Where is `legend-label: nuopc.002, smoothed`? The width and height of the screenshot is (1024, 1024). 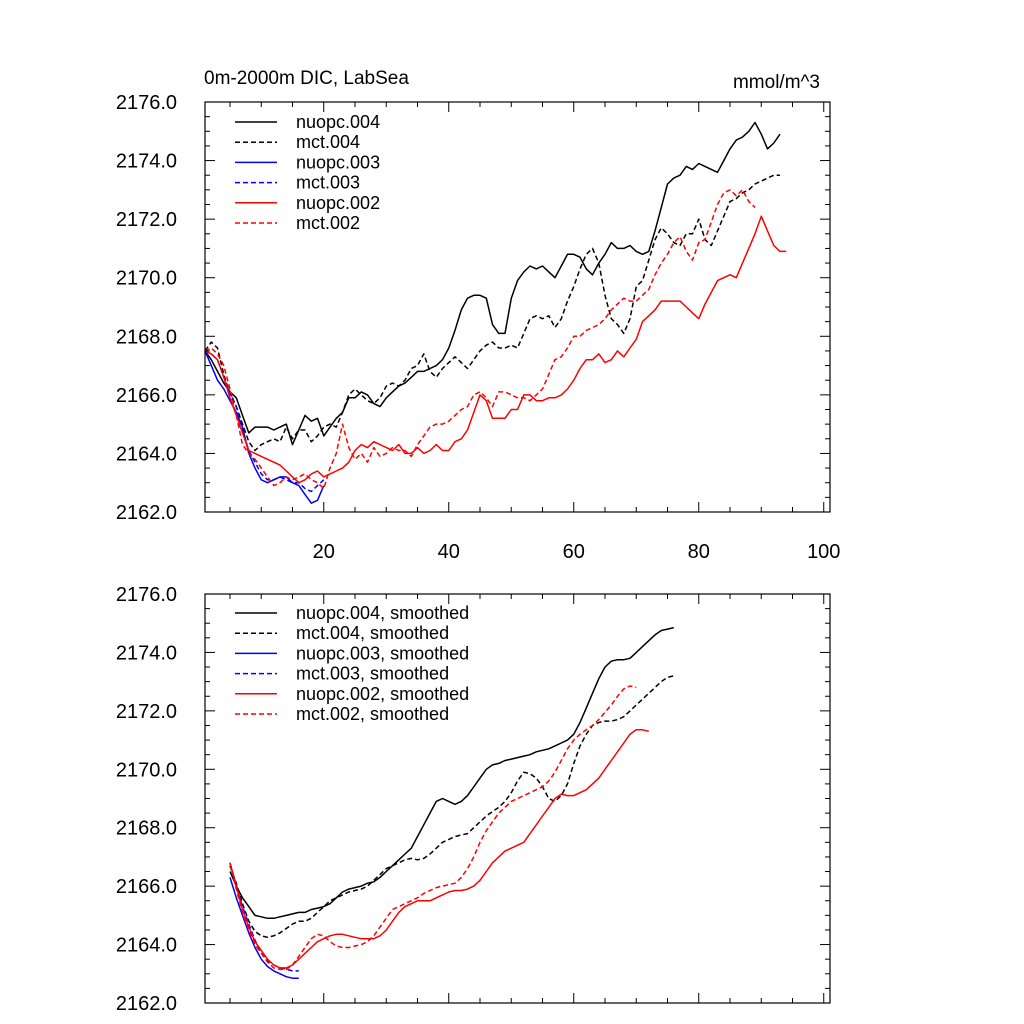 legend-label: nuopc.002, smoothed is located at coordinates (382, 694).